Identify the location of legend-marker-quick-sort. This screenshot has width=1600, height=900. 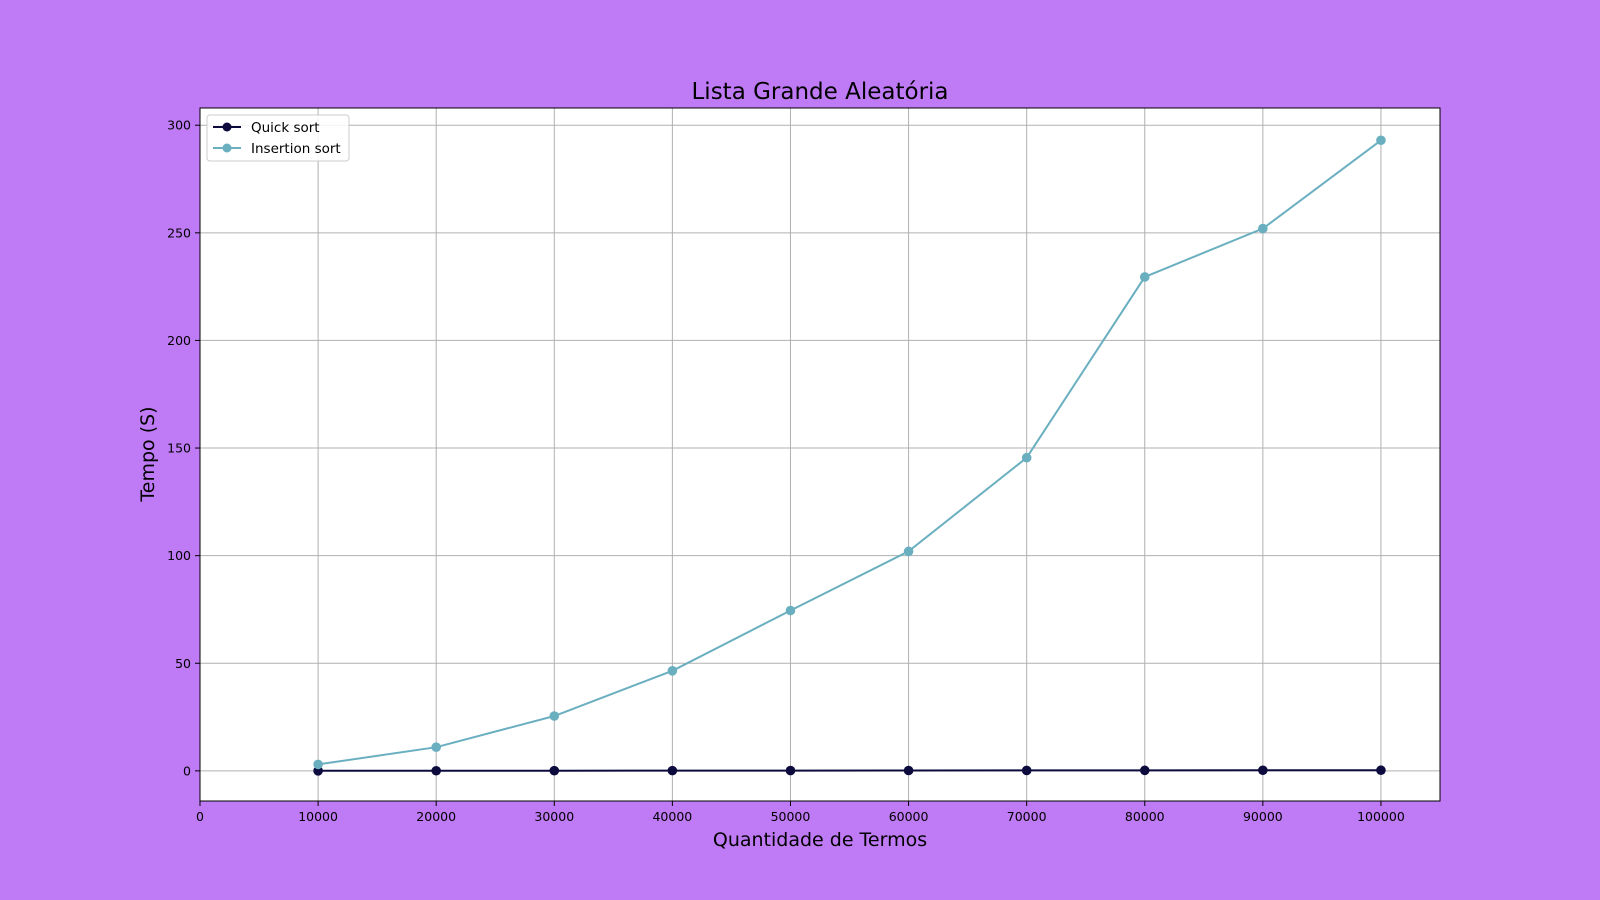
(227, 127).